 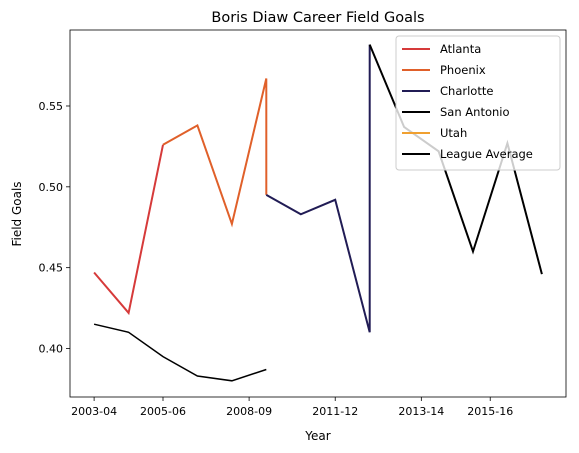 What do you see at coordinates (335, 411) in the screenshot?
I see `x-tick-label-3: 2011-12` at bounding box center [335, 411].